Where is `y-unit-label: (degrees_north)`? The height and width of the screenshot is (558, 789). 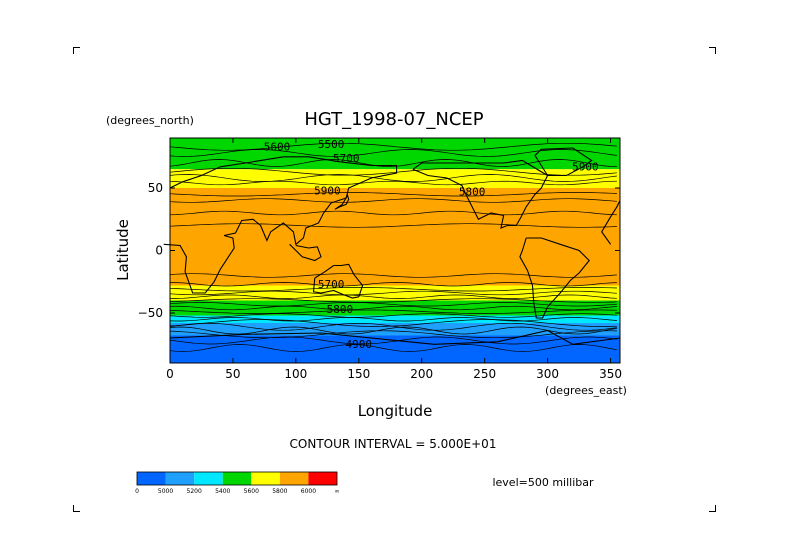
y-unit-label: (degrees_north) is located at coordinates (150, 120).